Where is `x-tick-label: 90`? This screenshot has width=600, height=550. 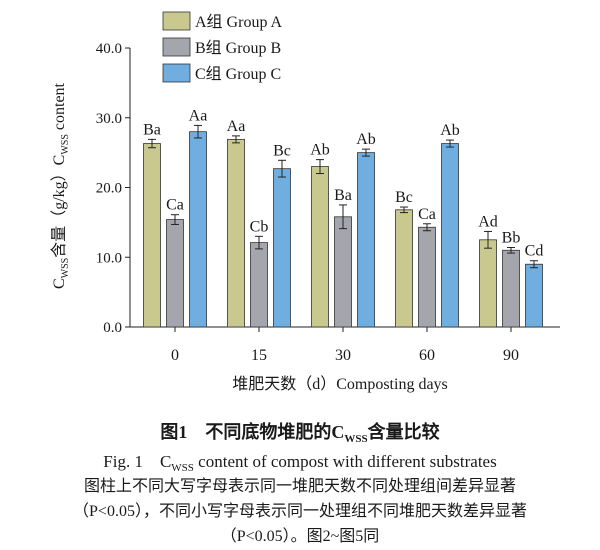 x-tick-label: 90 is located at coordinates (511, 355).